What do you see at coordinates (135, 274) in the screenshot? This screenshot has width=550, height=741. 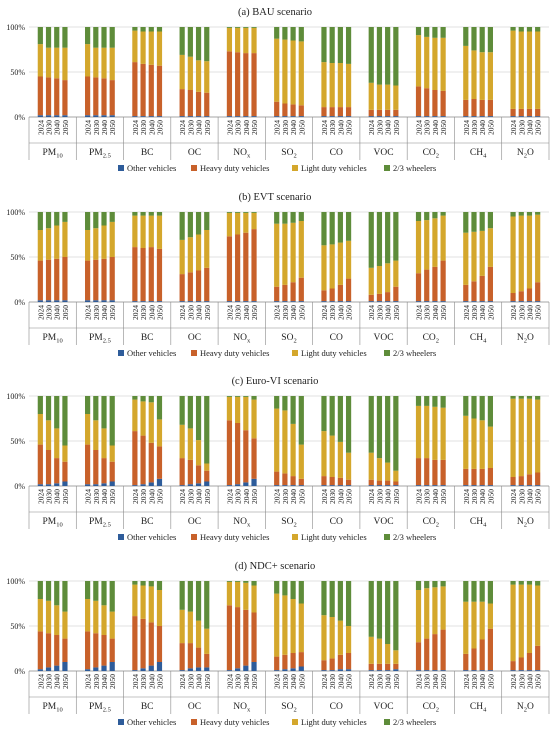 I see `bar-segment-heavy-BC-2024` at bounding box center [135, 274].